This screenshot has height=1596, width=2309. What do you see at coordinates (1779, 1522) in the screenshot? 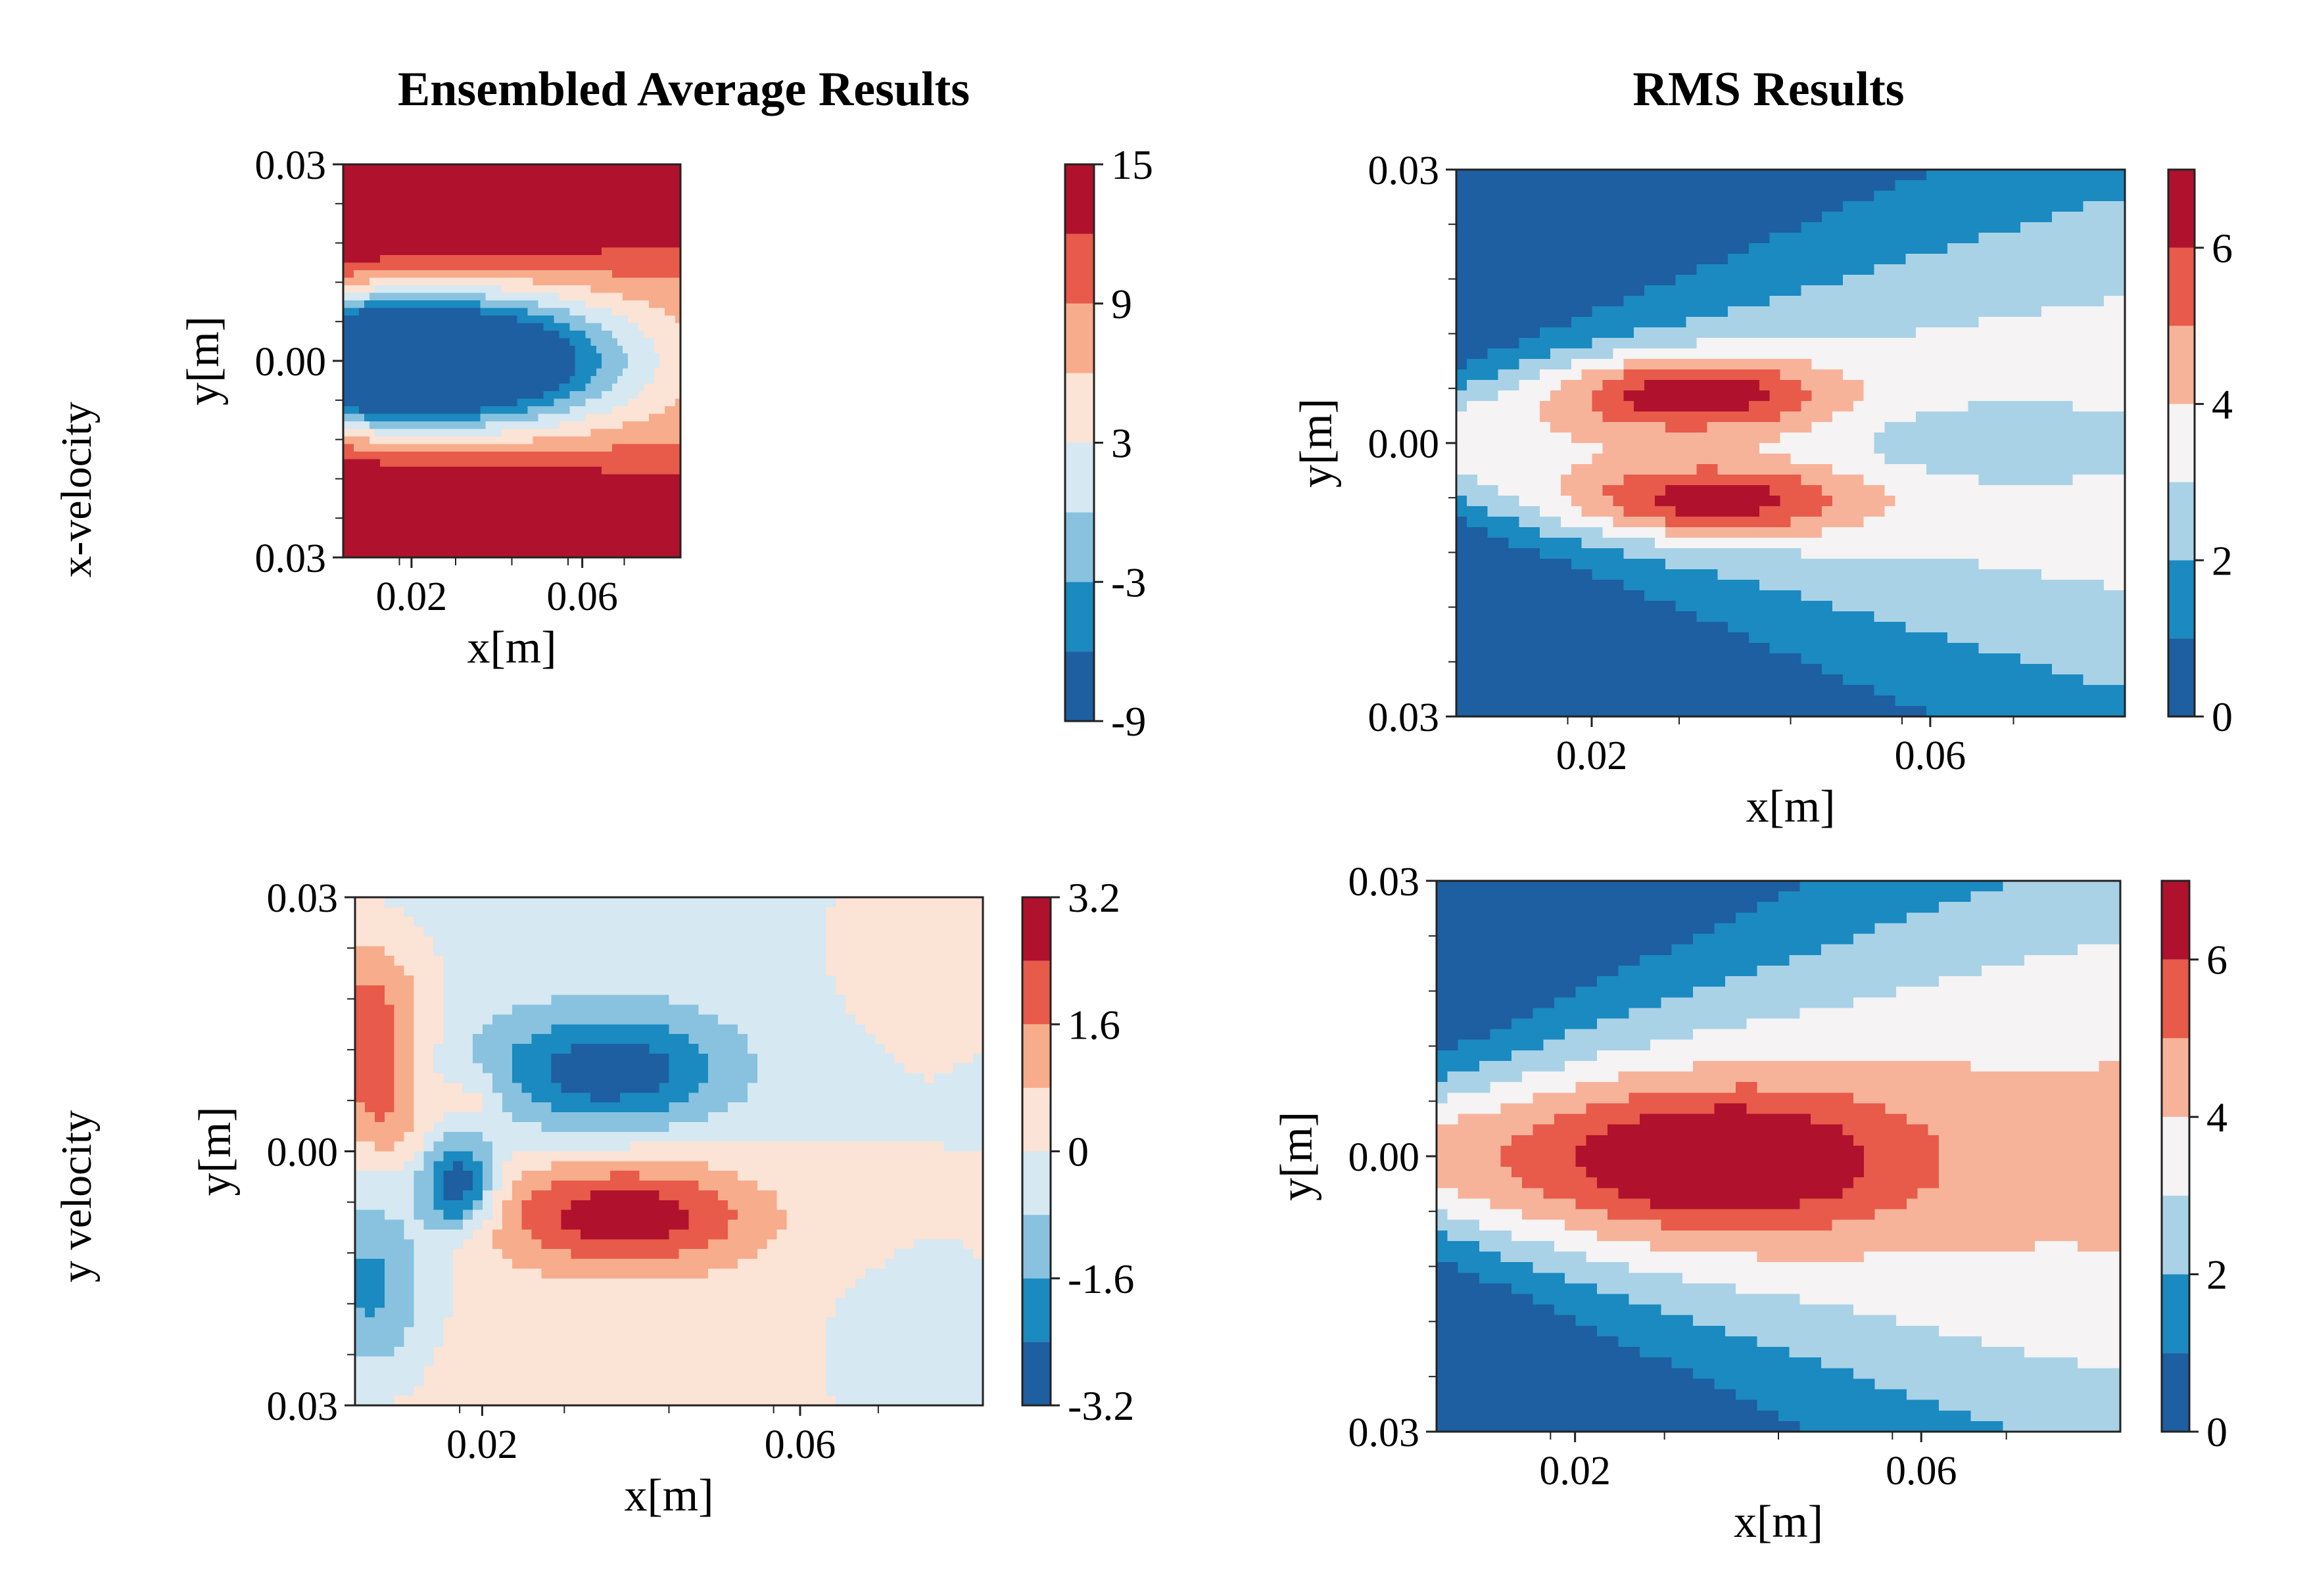
I see `yvel-rms-x-axis-label: x[m]` at bounding box center [1779, 1522].